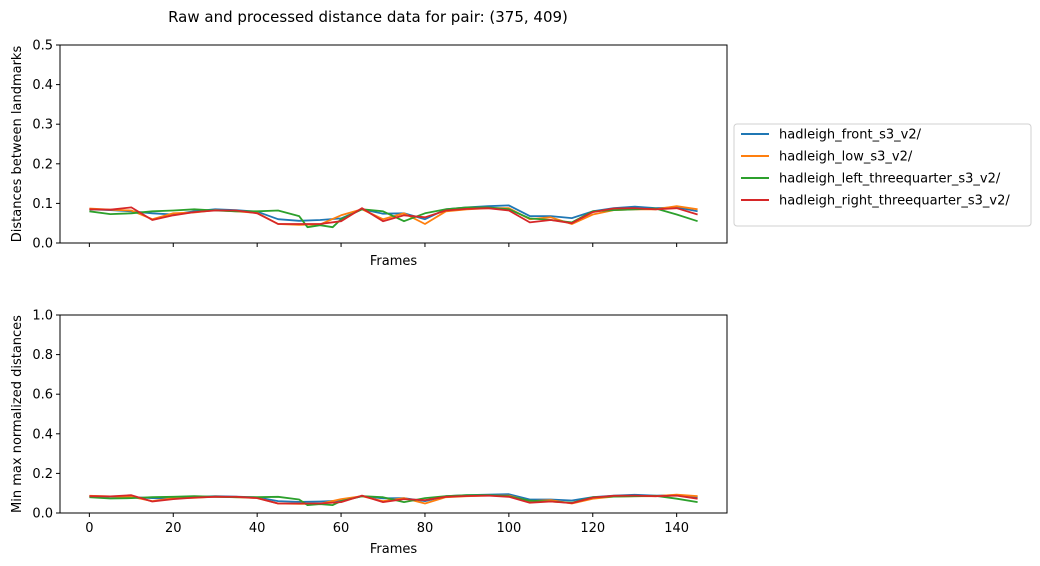  I want to click on x-tick-label: 100, so click(508, 528).